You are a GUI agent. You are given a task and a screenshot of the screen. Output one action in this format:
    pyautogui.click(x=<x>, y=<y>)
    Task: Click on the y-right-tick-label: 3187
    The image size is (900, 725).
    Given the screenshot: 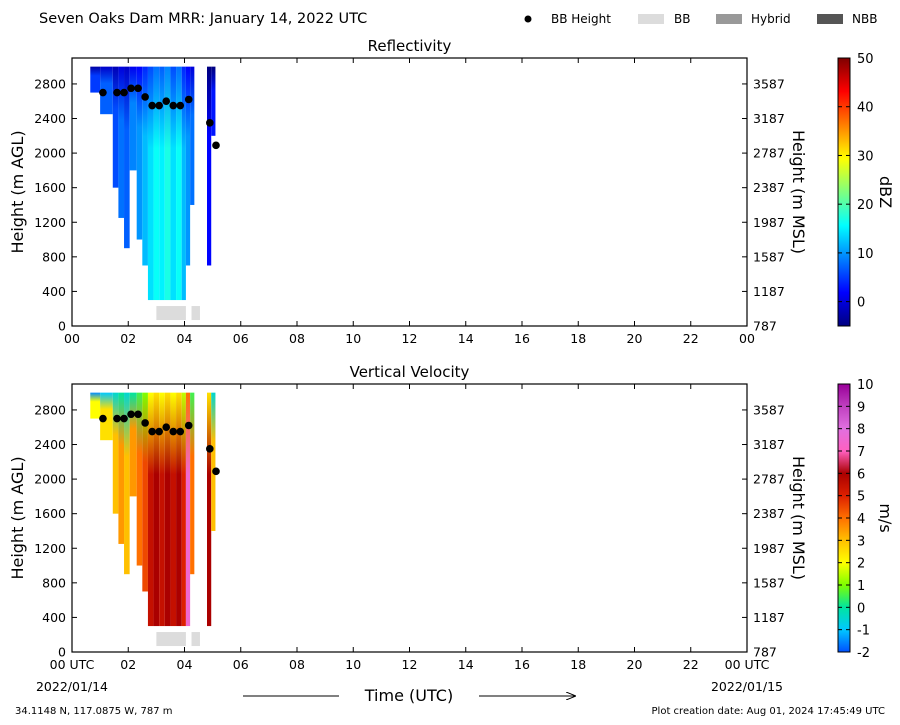 What is the action you would take?
    pyautogui.click(x=769, y=444)
    